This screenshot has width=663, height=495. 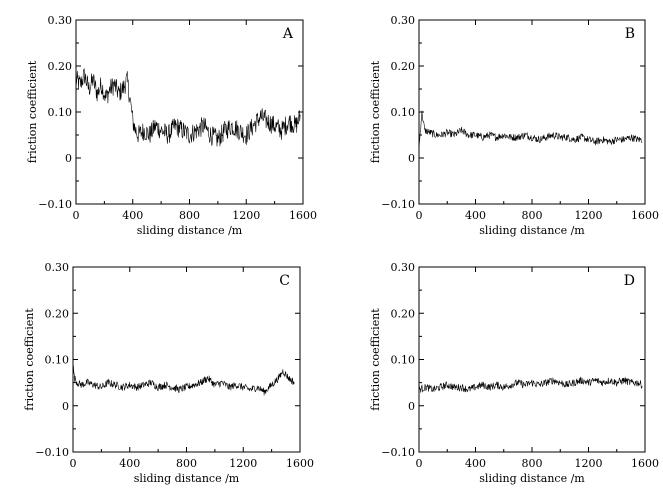 What do you see at coordinates (284, 281) in the screenshot?
I see `panel-letter: C` at bounding box center [284, 281].